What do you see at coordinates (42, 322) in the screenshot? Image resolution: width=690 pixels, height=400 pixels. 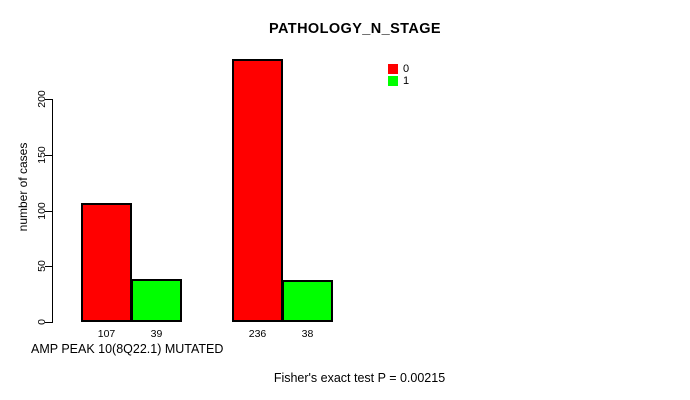 I see `y-tick-label: 0` at bounding box center [42, 322].